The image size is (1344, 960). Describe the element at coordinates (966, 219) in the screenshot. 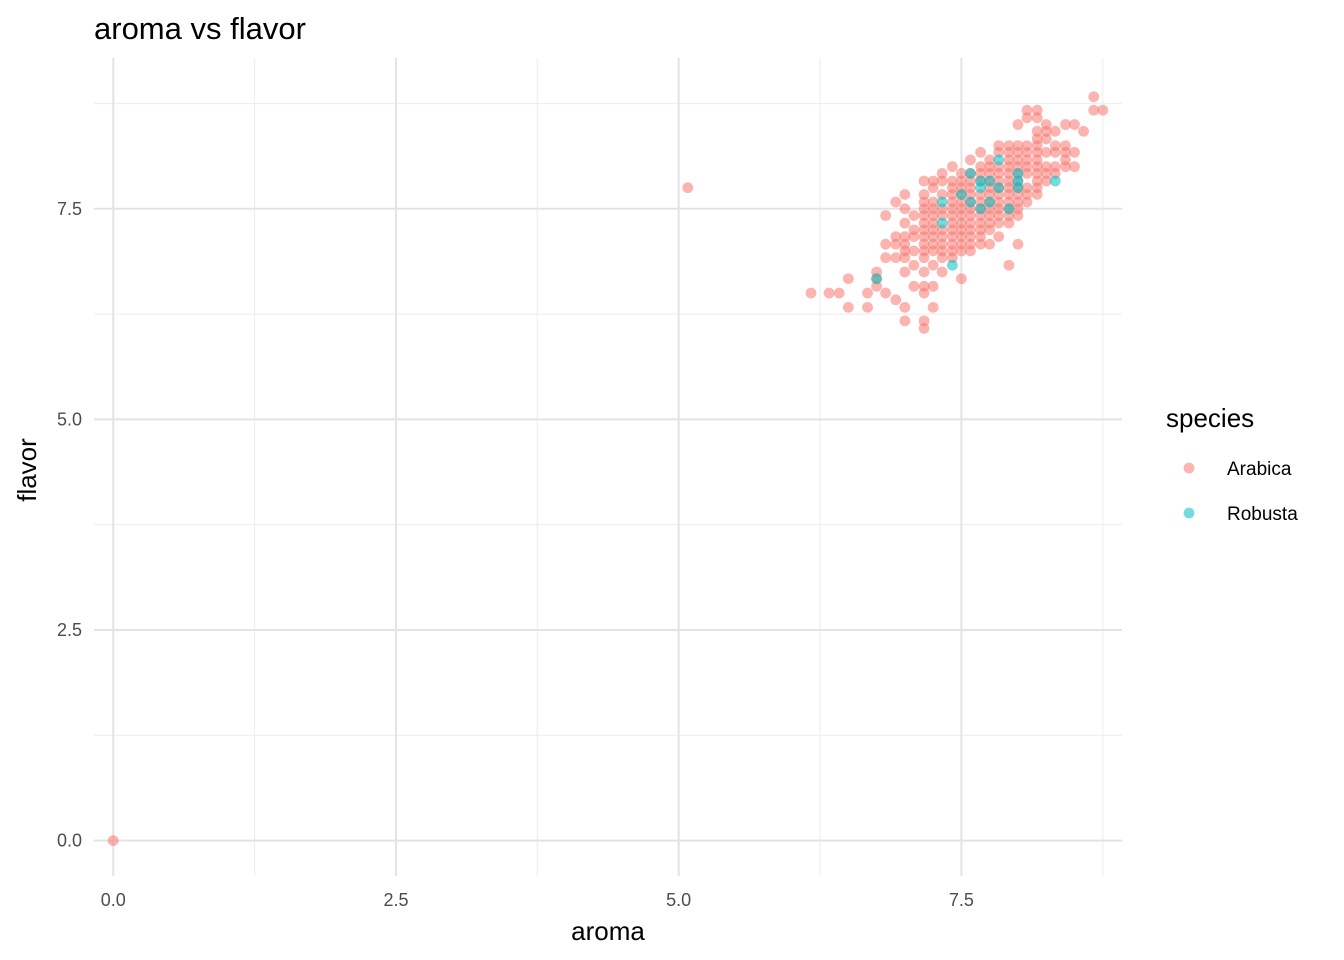

I see `series-robusta` at that location.